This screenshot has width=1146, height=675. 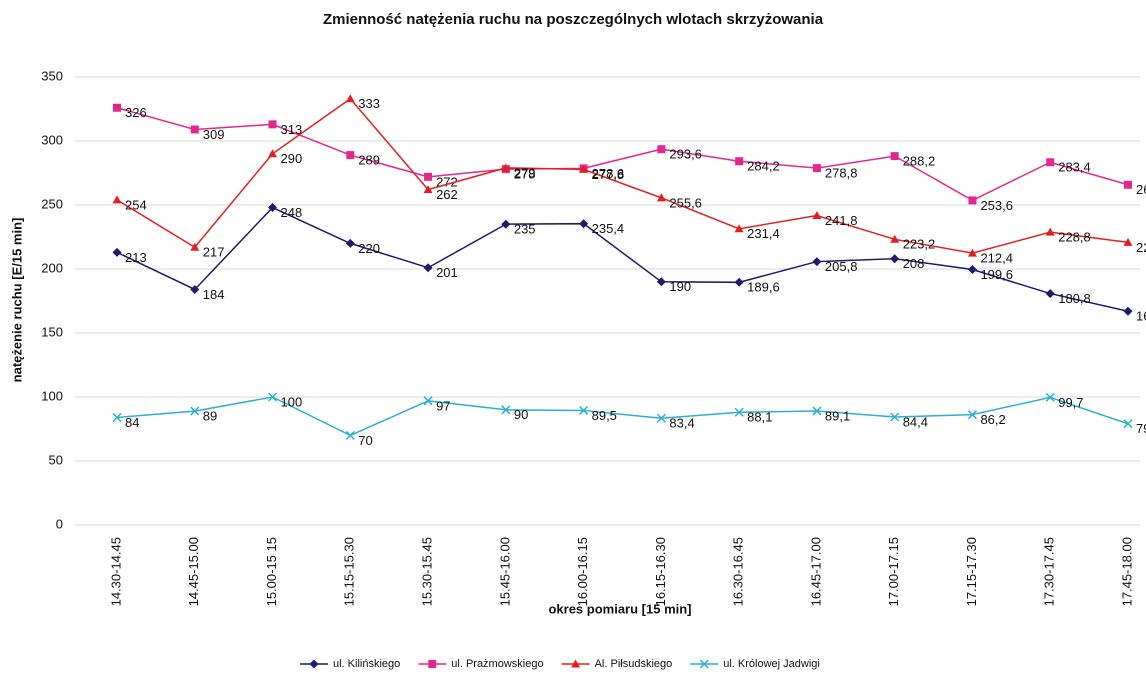 What do you see at coordinates (16, 300) in the screenshot?
I see `y-axis-title: natężenie ruchu [E/15 min]` at bounding box center [16, 300].